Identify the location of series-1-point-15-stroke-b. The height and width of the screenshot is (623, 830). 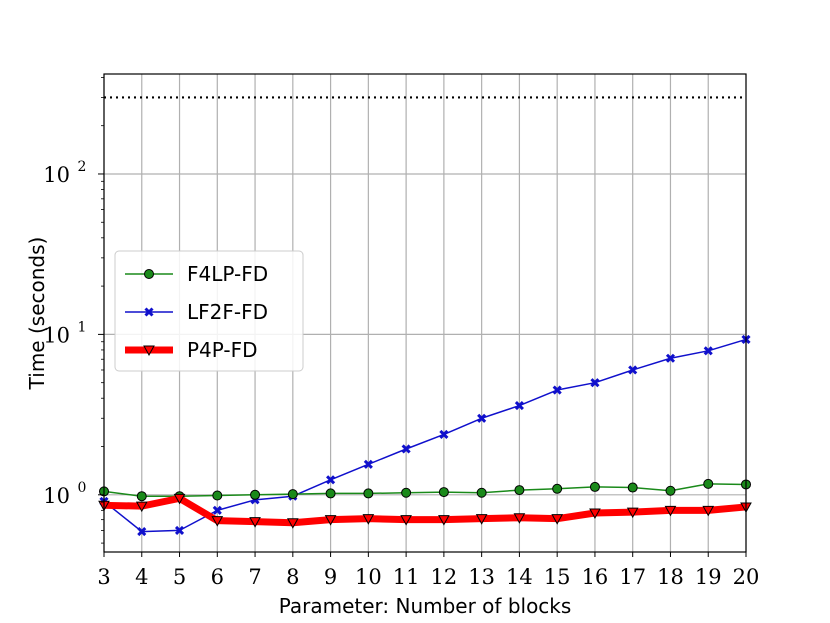
(670, 358).